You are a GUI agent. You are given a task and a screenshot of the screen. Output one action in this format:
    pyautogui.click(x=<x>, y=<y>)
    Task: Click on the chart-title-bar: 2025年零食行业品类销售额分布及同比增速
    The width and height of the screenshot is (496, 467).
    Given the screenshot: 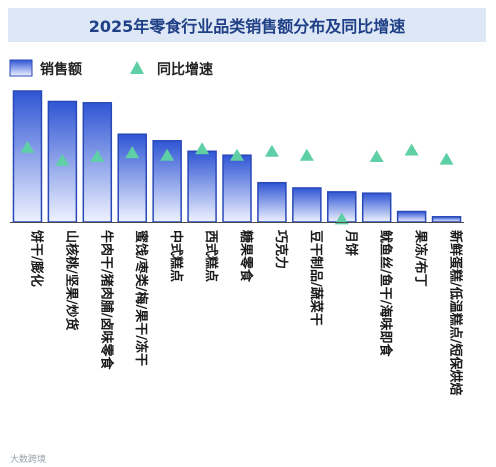 What is the action you would take?
    pyautogui.click(x=247, y=25)
    